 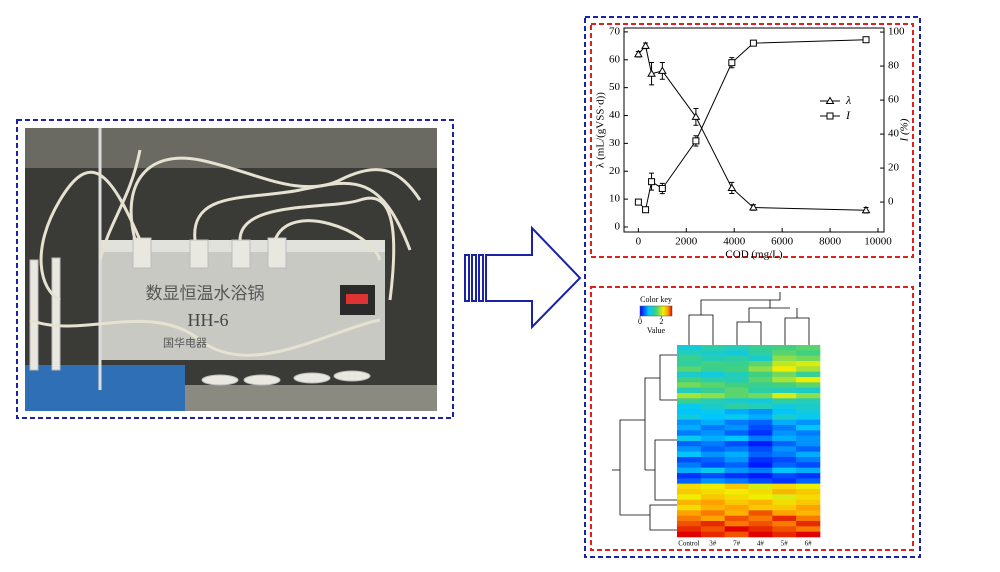 What do you see at coordinates (615, 143) in the screenshot?
I see `y-tick-label: 30` at bounding box center [615, 143].